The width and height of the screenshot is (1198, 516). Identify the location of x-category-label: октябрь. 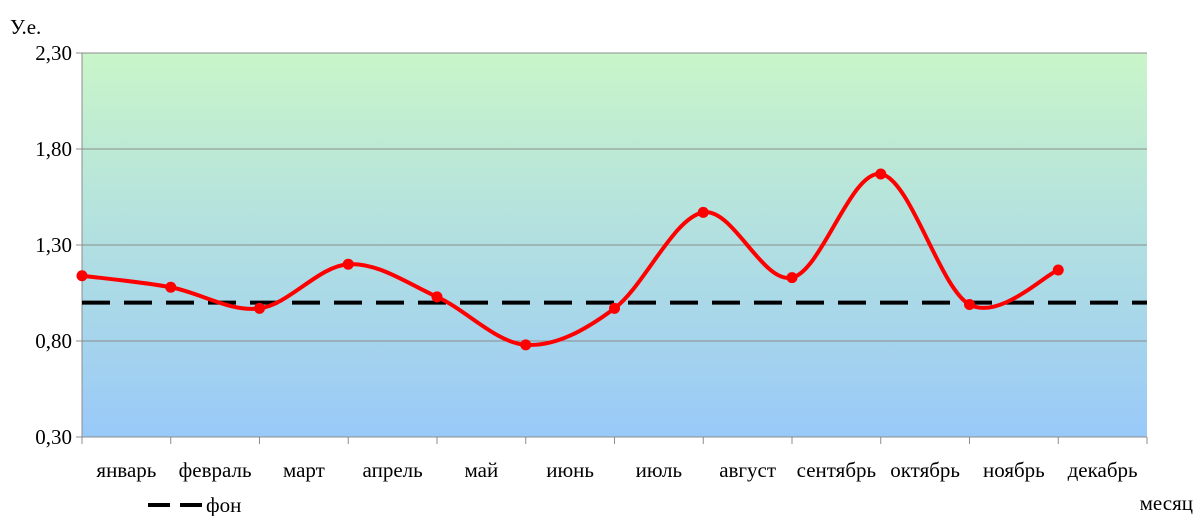
(925, 470).